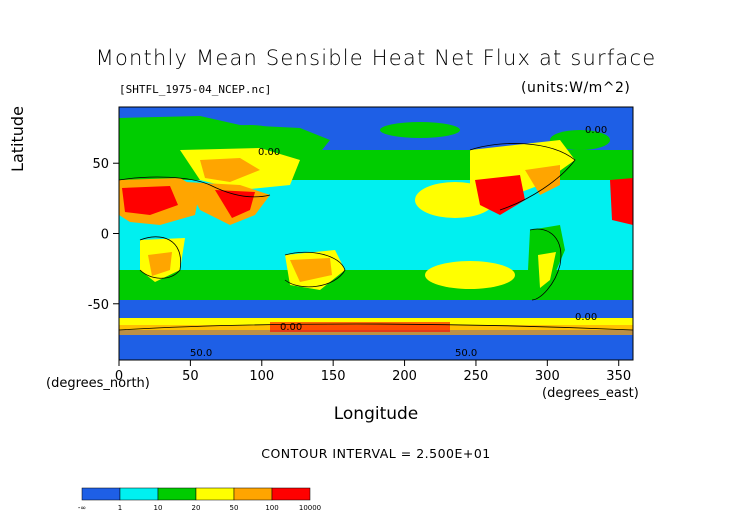  Describe the element at coordinates (476, 376) in the screenshot. I see `x-tick-label: 250` at that location.